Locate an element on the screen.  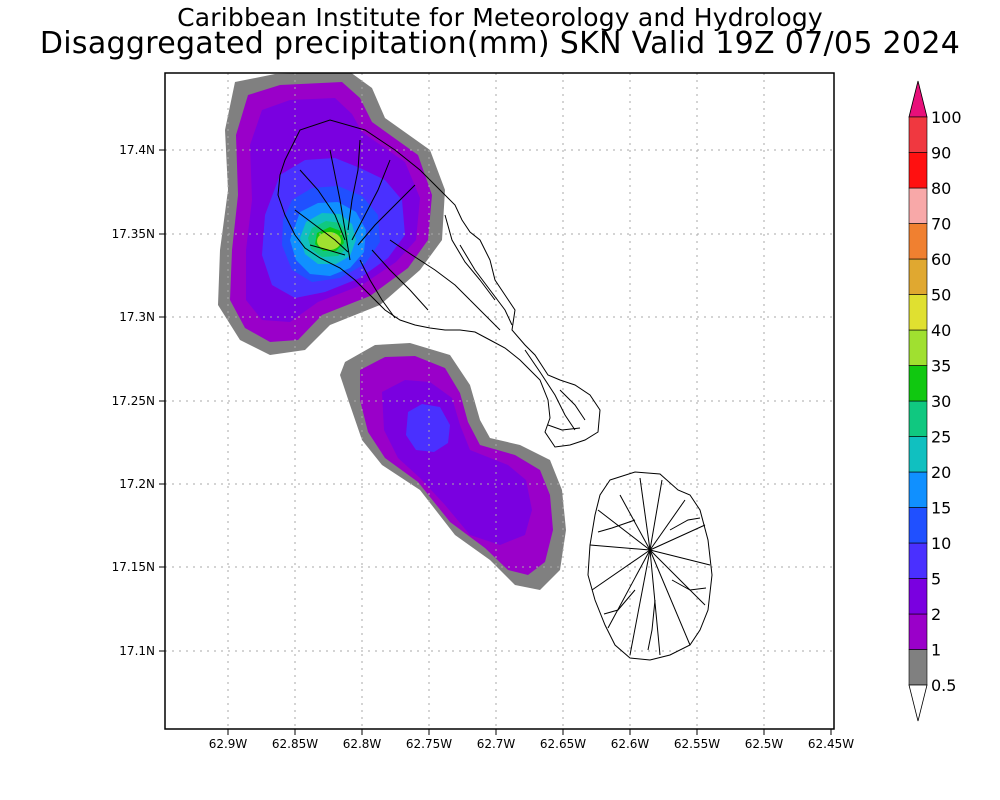
colorbar is located at coordinates (918, 401).